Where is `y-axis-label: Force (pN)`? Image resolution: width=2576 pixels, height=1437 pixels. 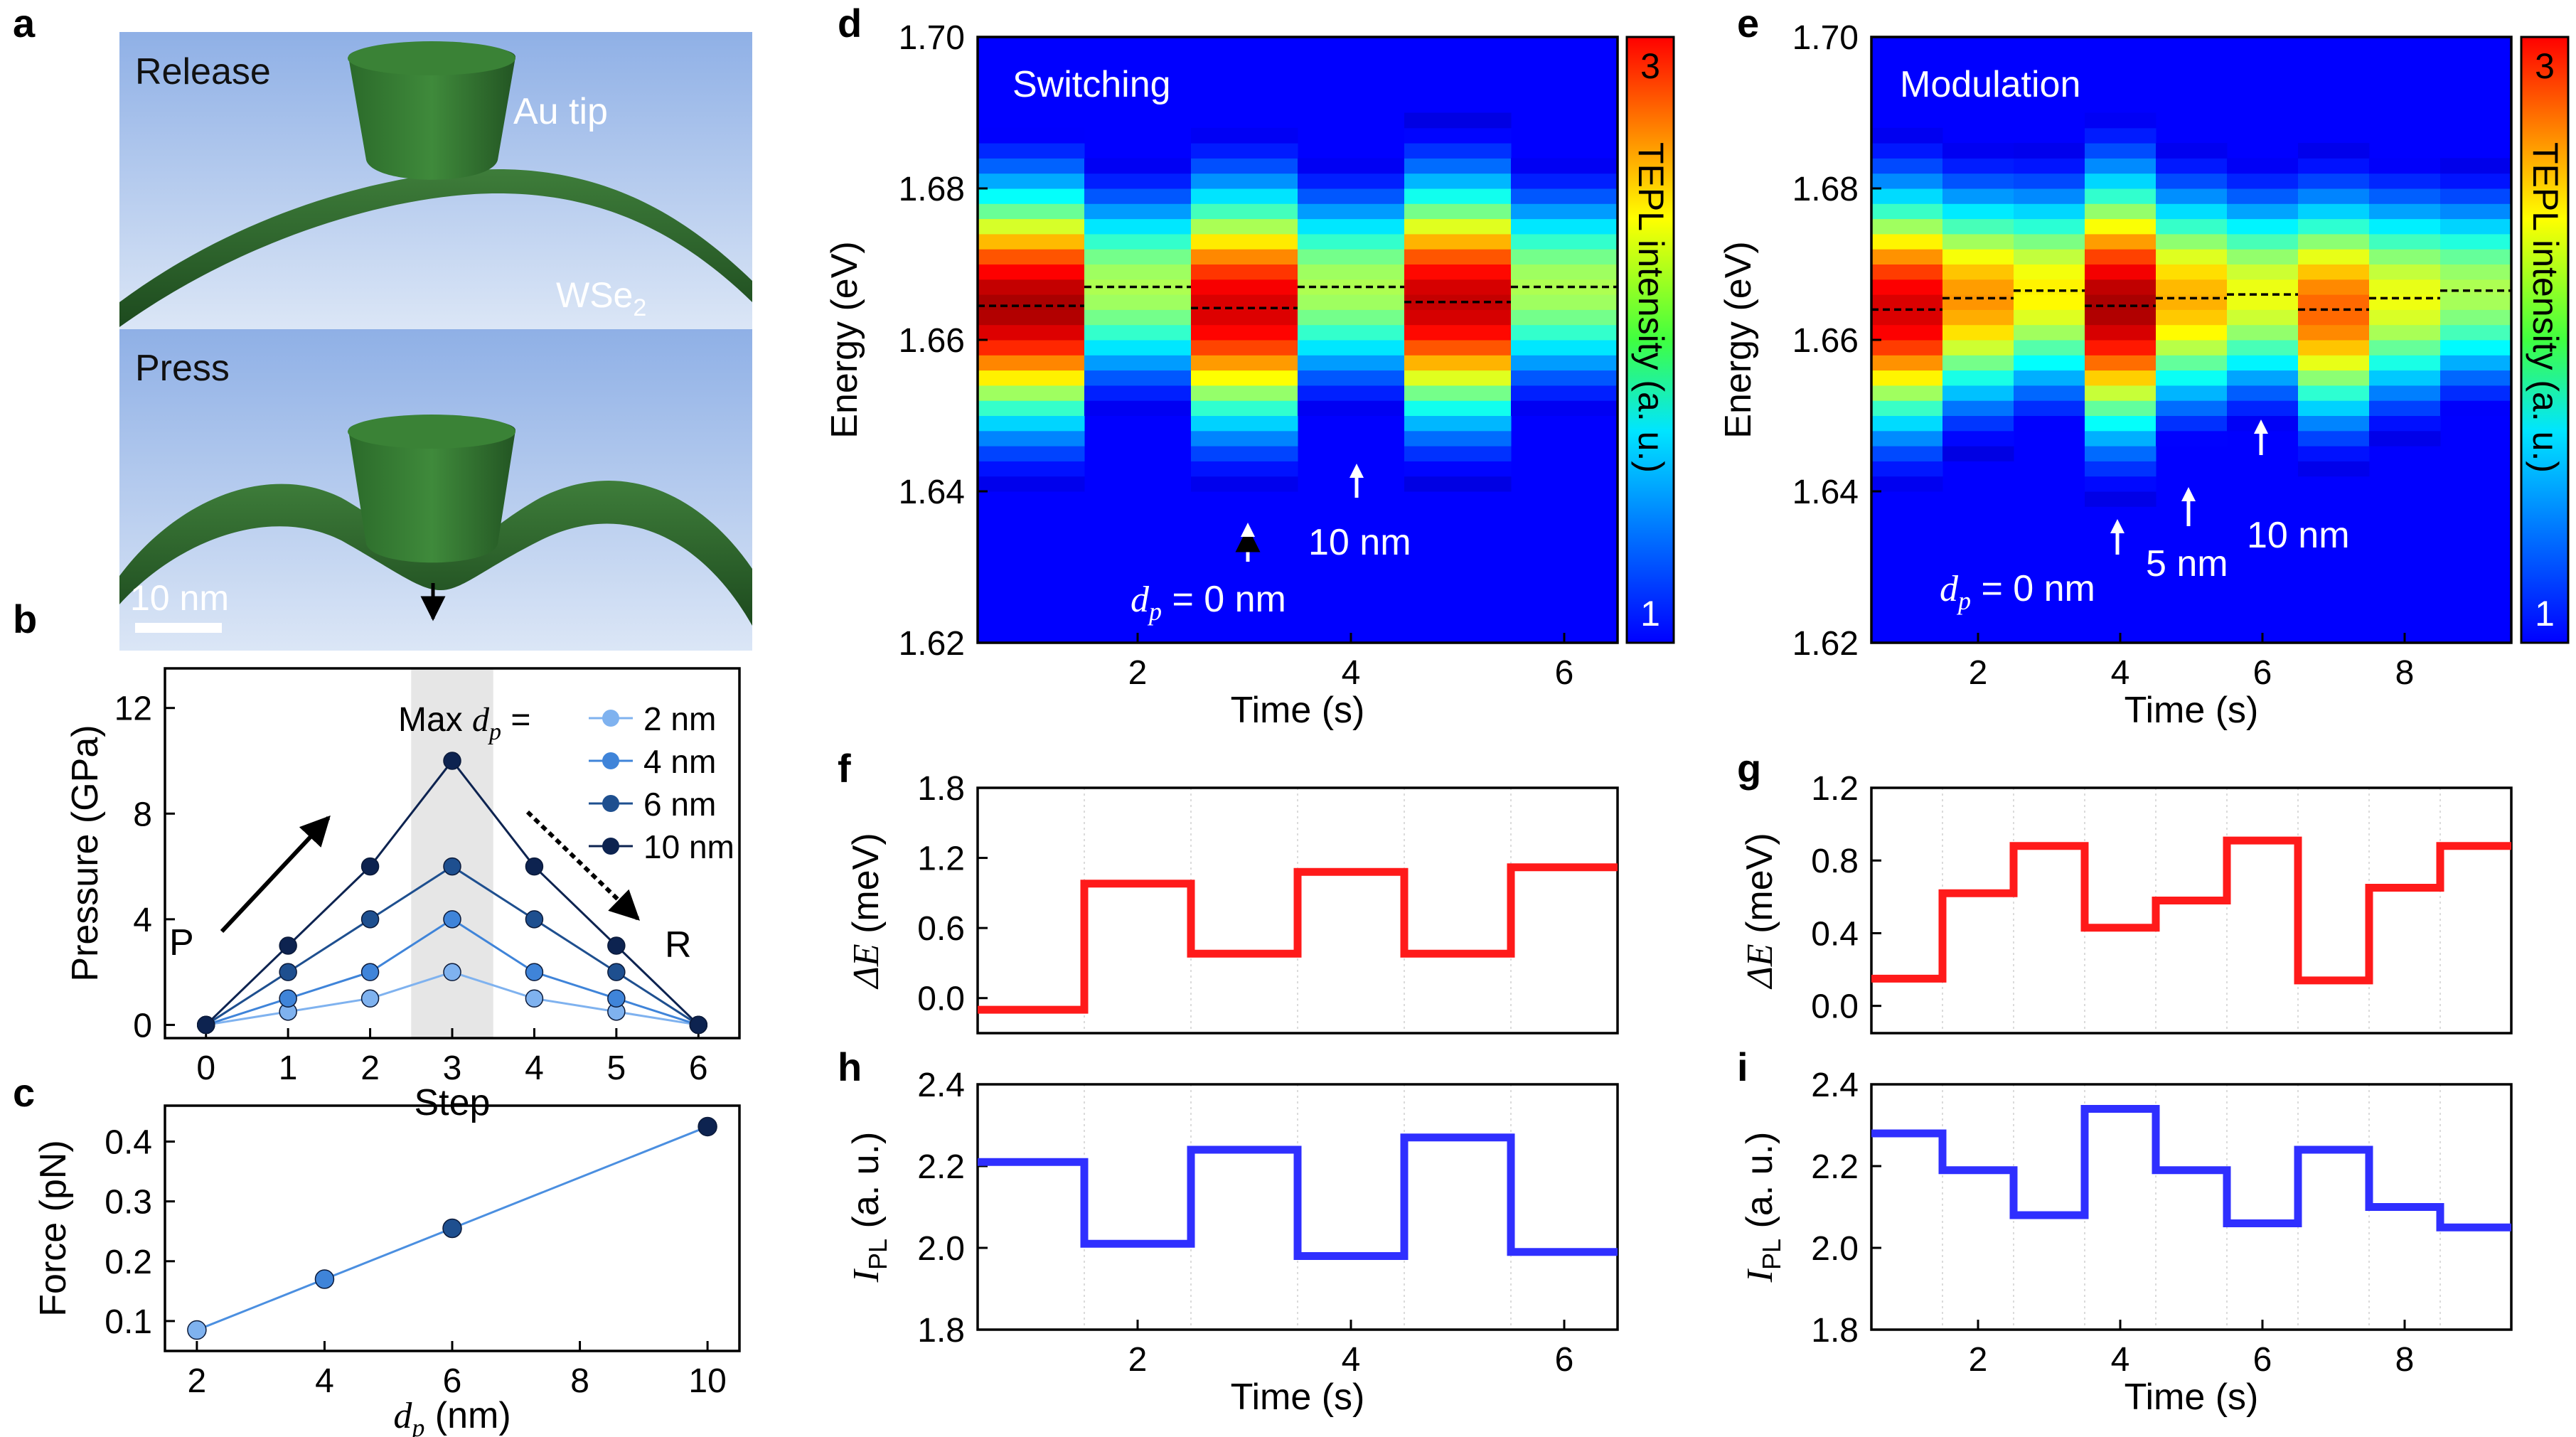
y-axis-label: Force (pN) is located at coordinates (53, 1228).